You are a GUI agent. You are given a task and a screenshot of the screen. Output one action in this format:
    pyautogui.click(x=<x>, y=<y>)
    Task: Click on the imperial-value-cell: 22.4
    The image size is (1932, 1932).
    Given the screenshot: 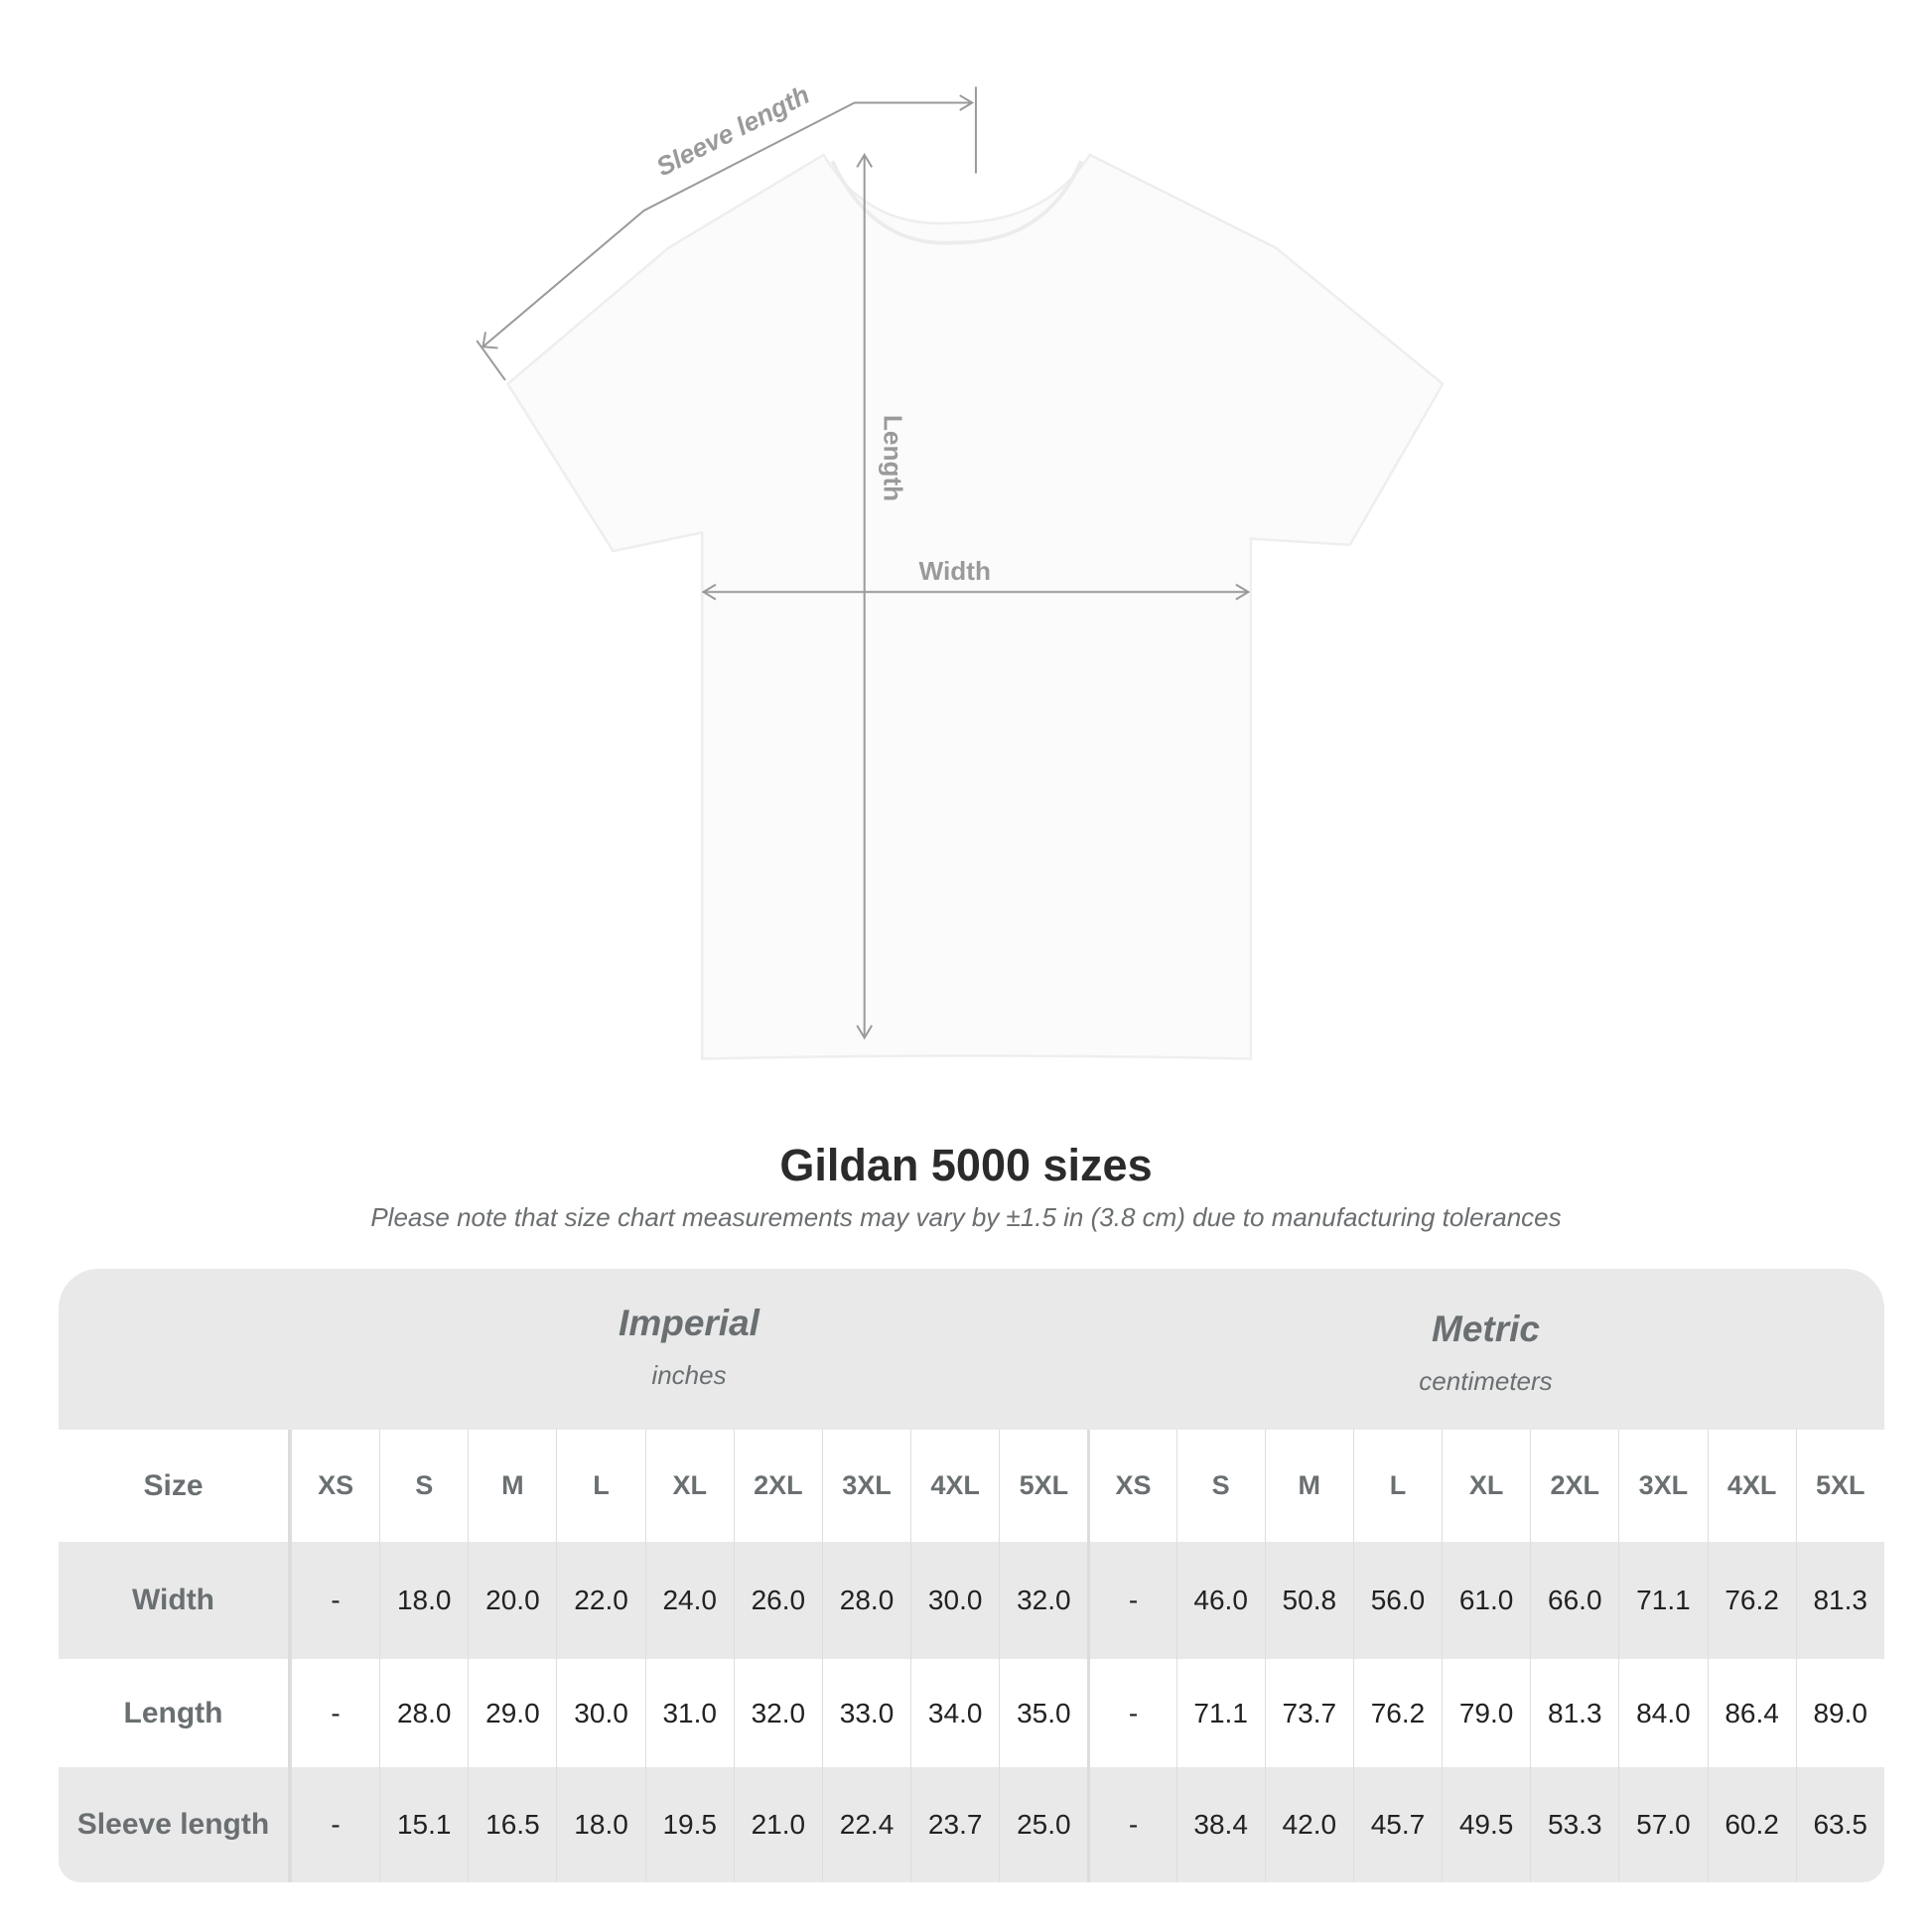 What is the action you would take?
    pyautogui.click(x=866, y=1825)
    